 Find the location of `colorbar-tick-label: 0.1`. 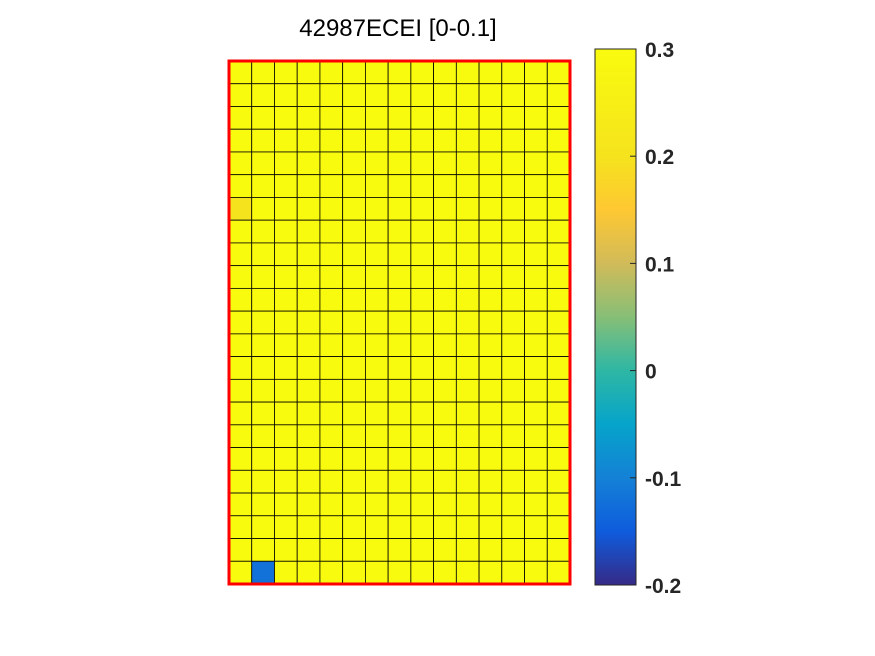

colorbar-tick-label: 0.1 is located at coordinates (660, 264).